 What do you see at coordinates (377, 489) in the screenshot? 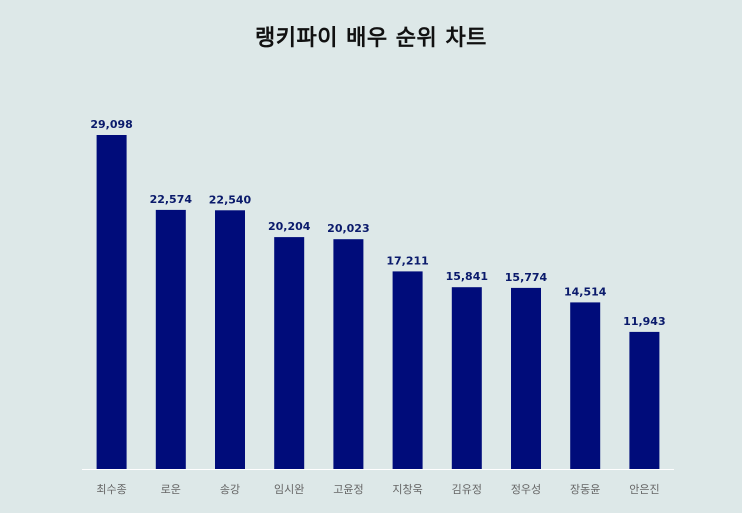
I see `tick-labels-layer: 최수종 로운 송강 임시완 고윤정 지창욱 김유정 정우성 장동윤 안은진` at bounding box center [377, 489].